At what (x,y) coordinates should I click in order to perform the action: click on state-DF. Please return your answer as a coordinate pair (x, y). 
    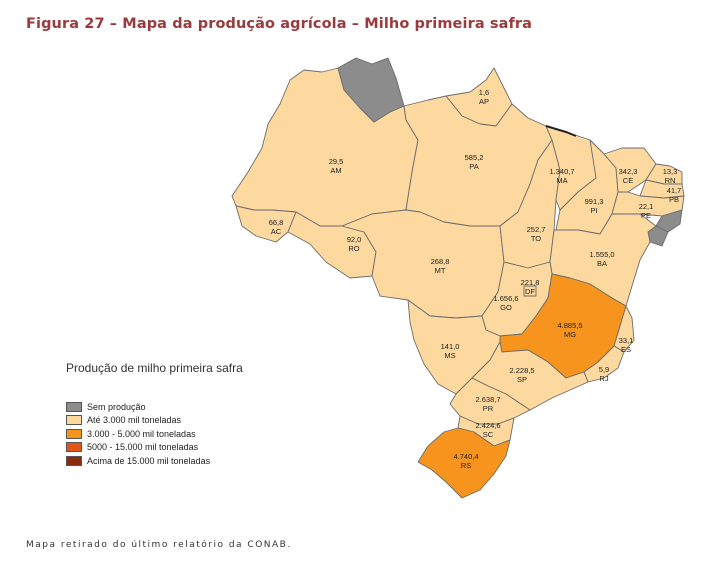
    Looking at the image, I should click on (530, 291).